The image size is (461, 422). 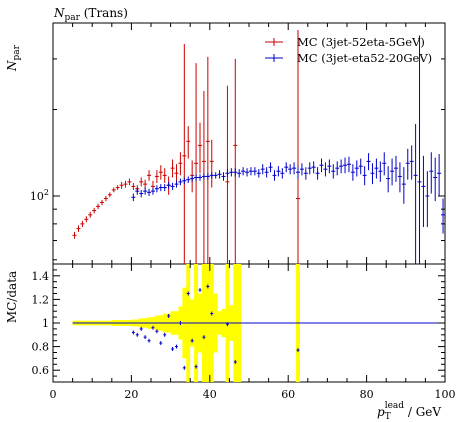 I want to click on chart-title: Npar (Trans), so click(x=90, y=14).